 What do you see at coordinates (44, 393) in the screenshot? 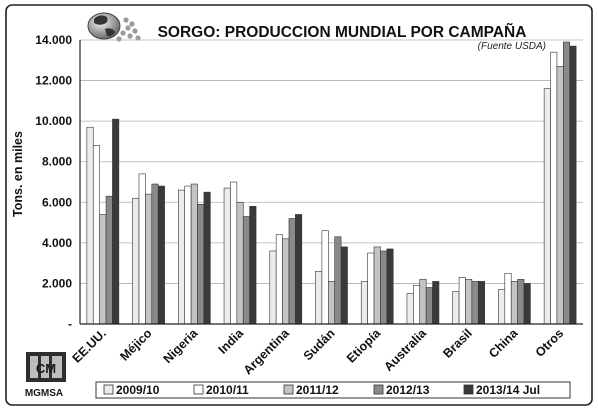
I see `logo-text: MGMSA` at bounding box center [44, 393].